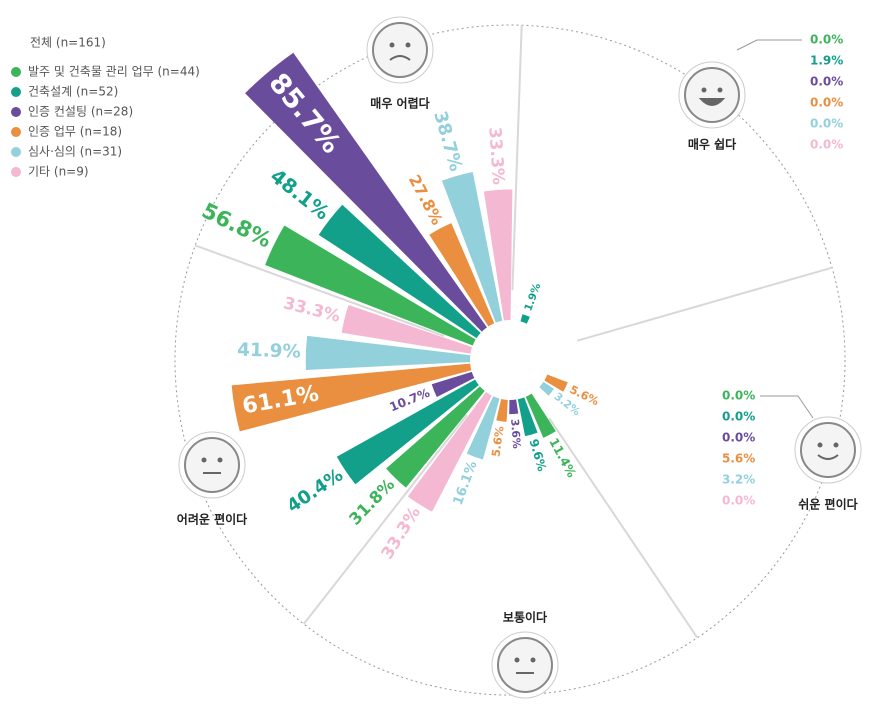 This screenshot has height=714, width=884. What do you see at coordinates (712, 144) in the screenshot?
I see `category-label: 매우 쉽다` at bounding box center [712, 144].